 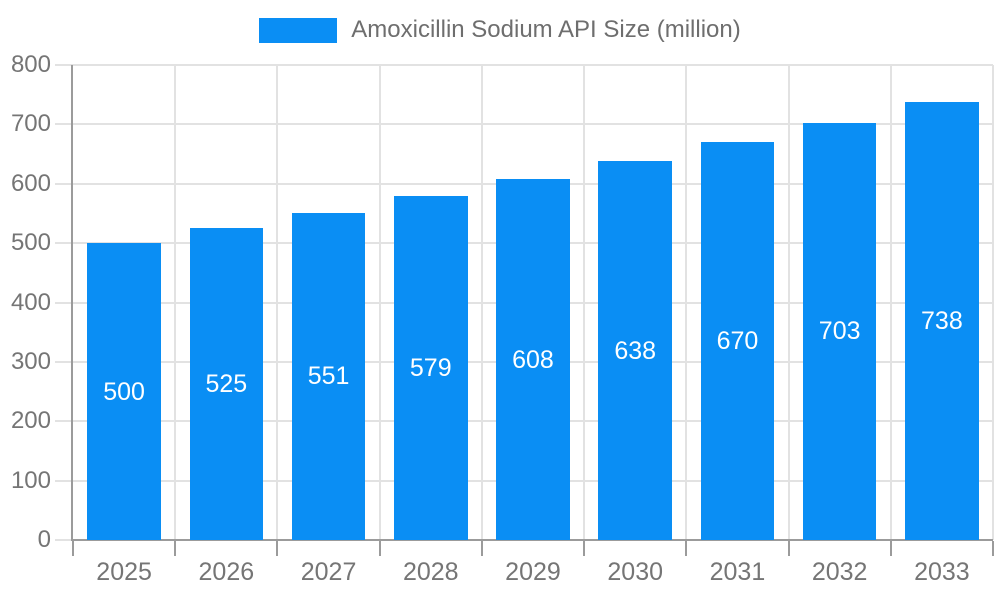 I want to click on y-axis-label: 700, so click(x=30, y=124).